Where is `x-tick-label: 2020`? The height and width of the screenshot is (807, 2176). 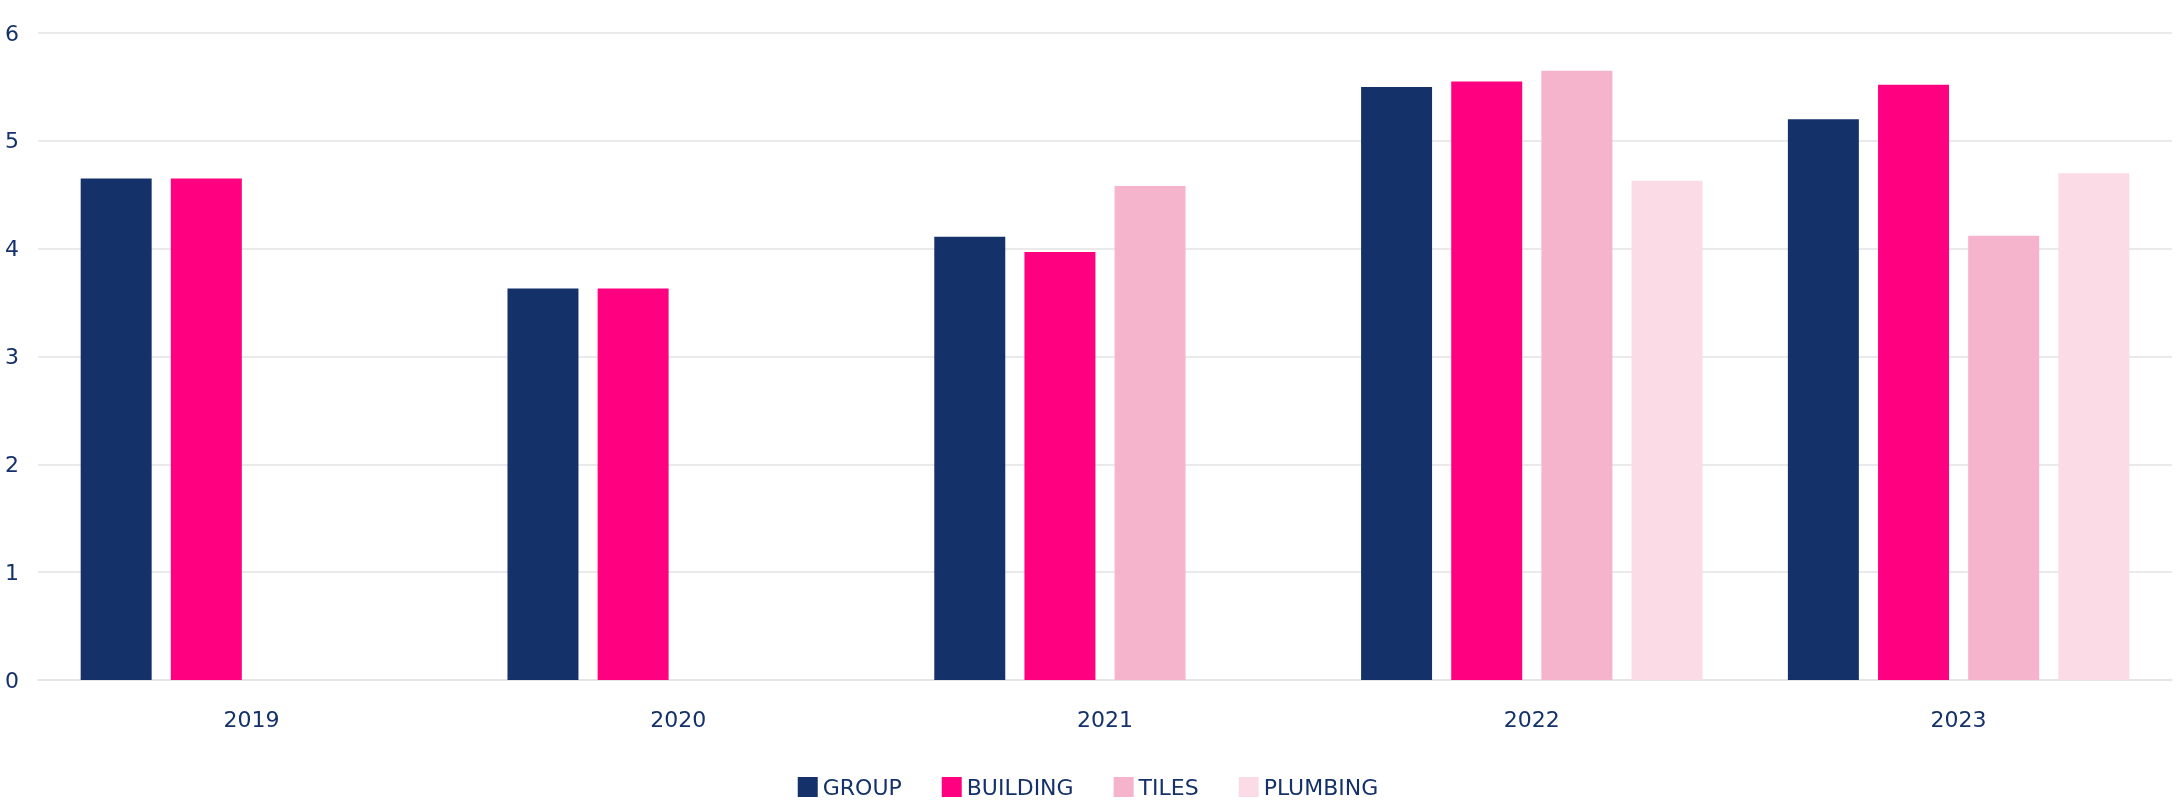 x-tick-label: 2020 is located at coordinates (678, 719).